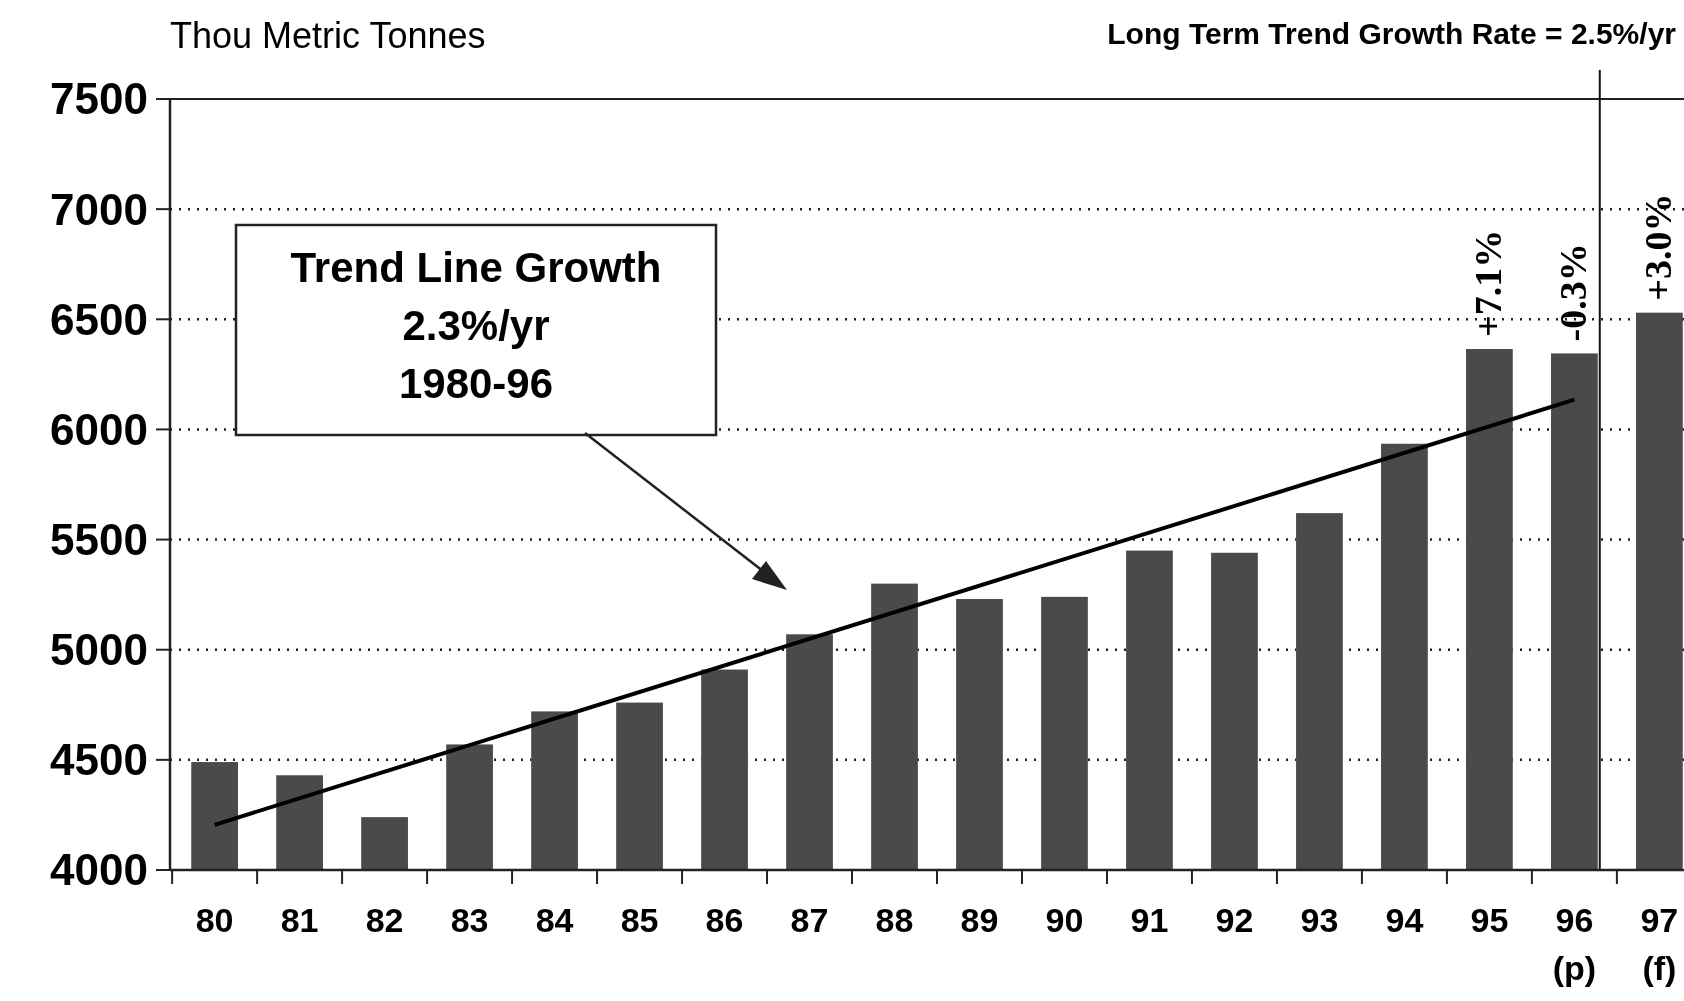  Describe the element at coordinates (554, 920) in the screenshot. I see `x-tick-label: 84` at that location.